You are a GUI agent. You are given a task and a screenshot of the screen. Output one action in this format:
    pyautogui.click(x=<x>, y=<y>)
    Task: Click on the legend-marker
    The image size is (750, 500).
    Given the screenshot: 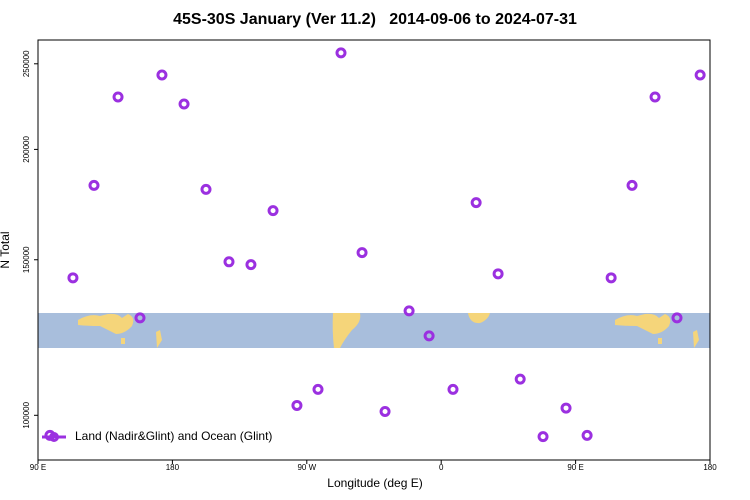 What is the action you would take?
    pyautogui.click(x=54, y=437)
    